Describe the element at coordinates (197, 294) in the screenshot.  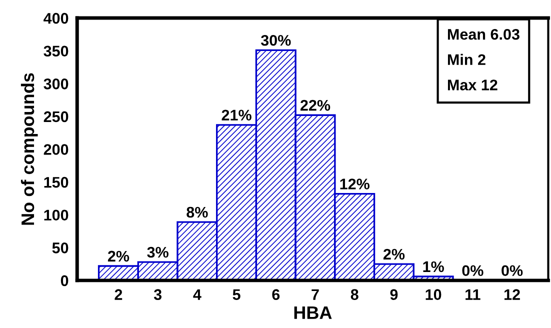
I see `x-tick-label: 4` at that location.